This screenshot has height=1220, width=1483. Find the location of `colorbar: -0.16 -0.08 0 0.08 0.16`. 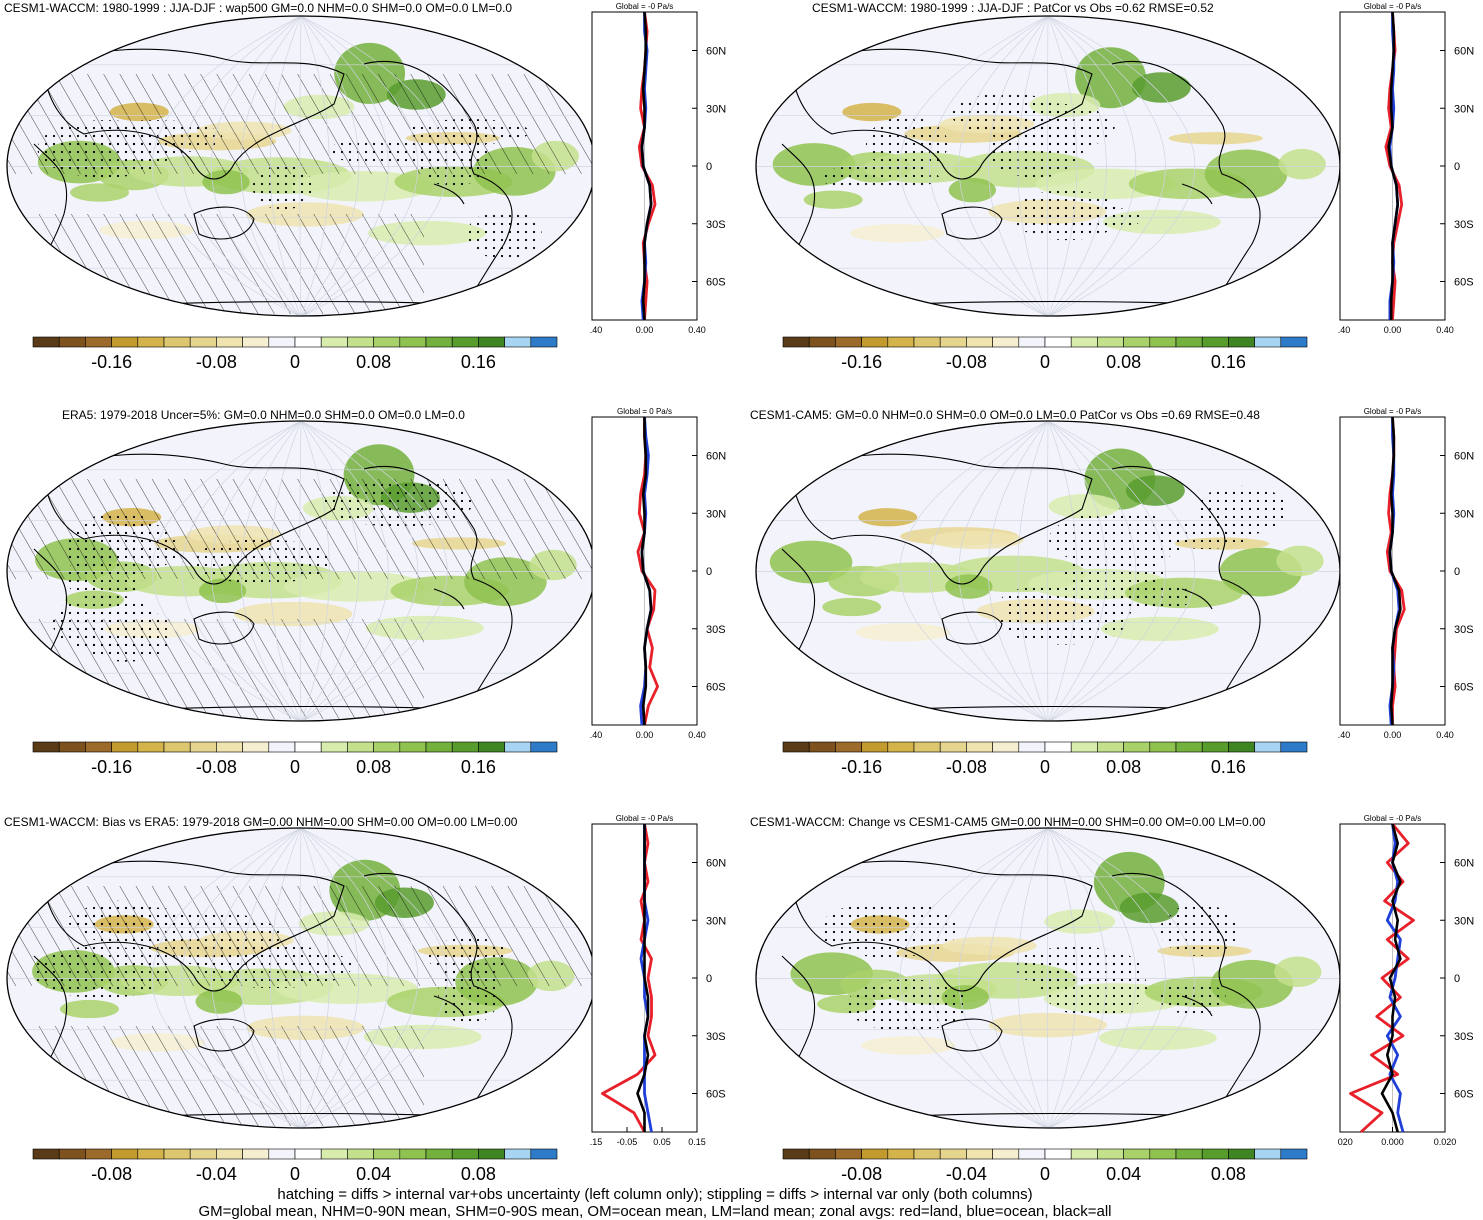

colorbar: -0.16 -0.08 0 0.08 0.16 is located at coordinates (1045, 759).